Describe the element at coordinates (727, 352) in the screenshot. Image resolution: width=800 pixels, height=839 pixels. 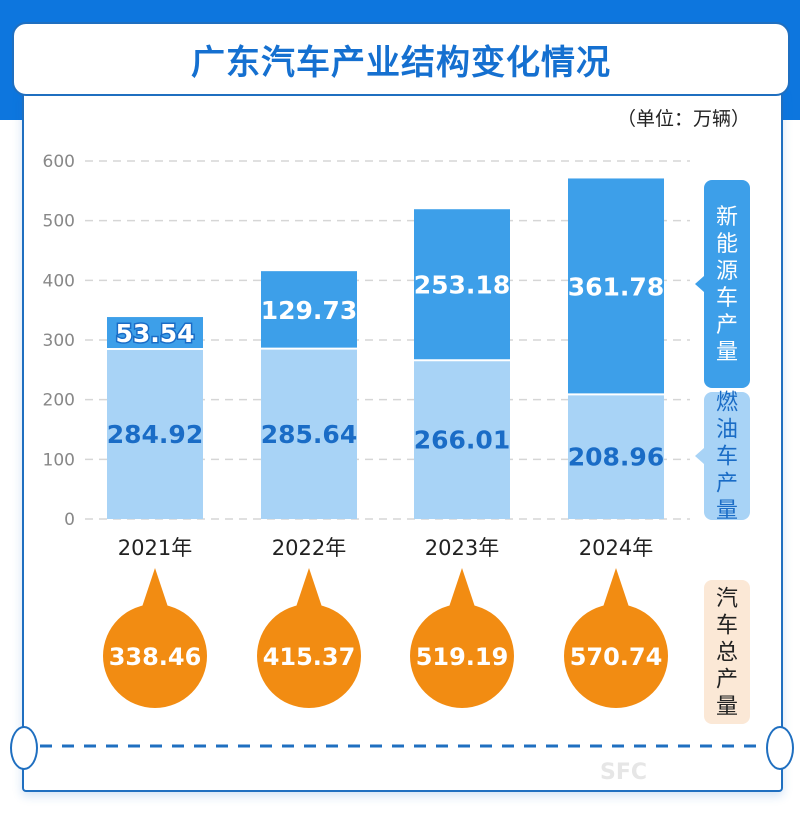
I see `legend-nev-text: 量` at that location.